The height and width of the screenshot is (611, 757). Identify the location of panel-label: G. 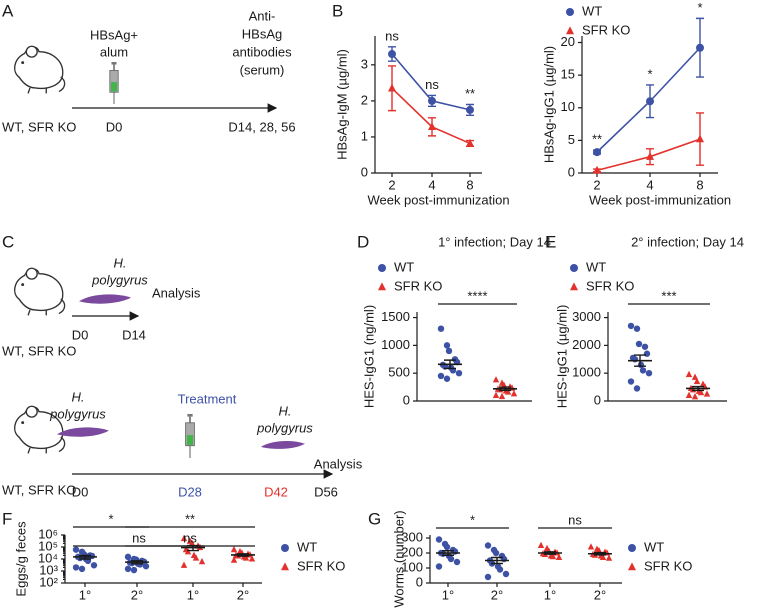
(374, 518).